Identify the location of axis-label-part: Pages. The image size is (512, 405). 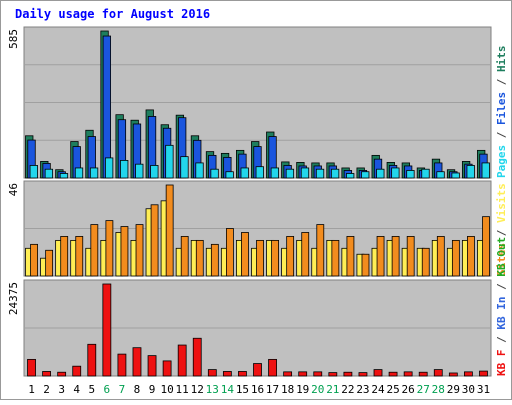
(501, 161).